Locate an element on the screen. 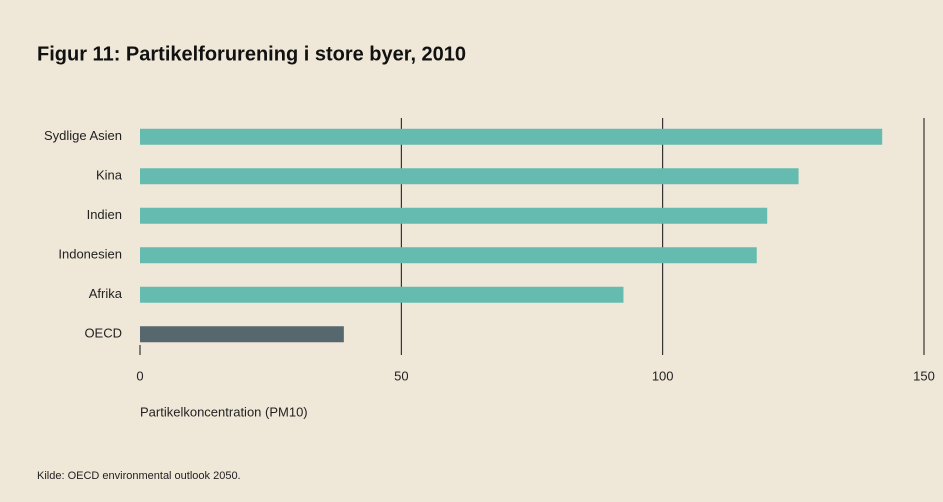 The image size is (943, 502). y-tick-label: Indien is located at coordinates (104, 214).